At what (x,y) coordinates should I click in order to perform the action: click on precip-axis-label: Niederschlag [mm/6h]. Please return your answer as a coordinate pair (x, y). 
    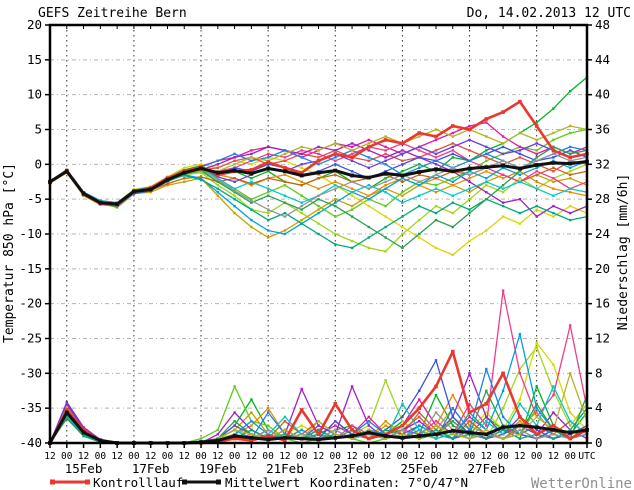
    Looking at the image, I should click on (623, 252).